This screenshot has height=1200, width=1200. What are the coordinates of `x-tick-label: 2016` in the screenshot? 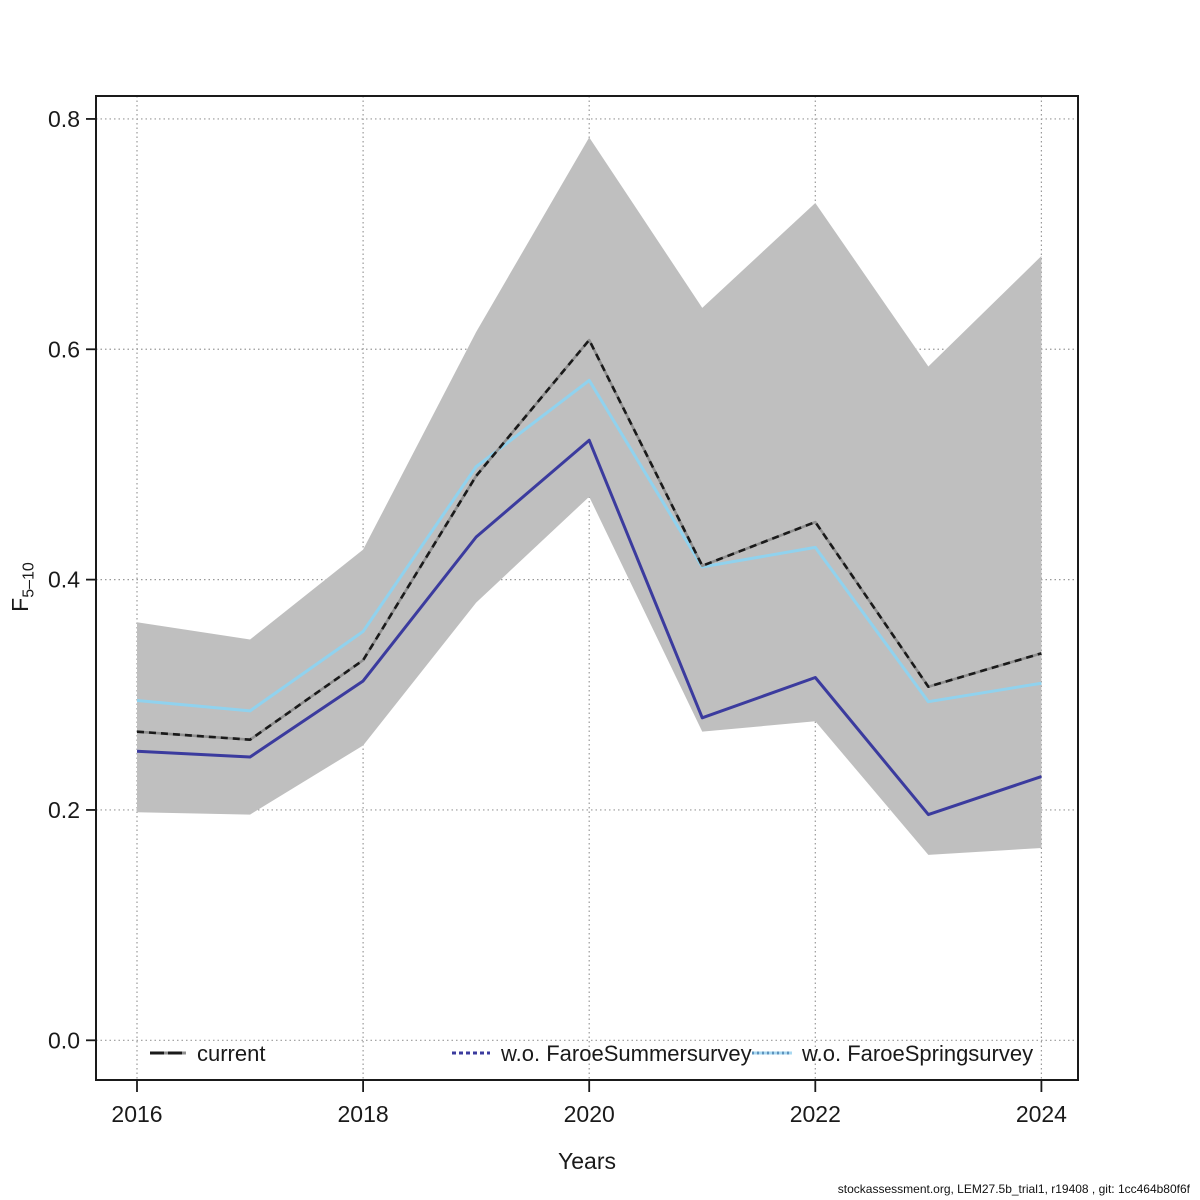 It's located at (136, 1114).